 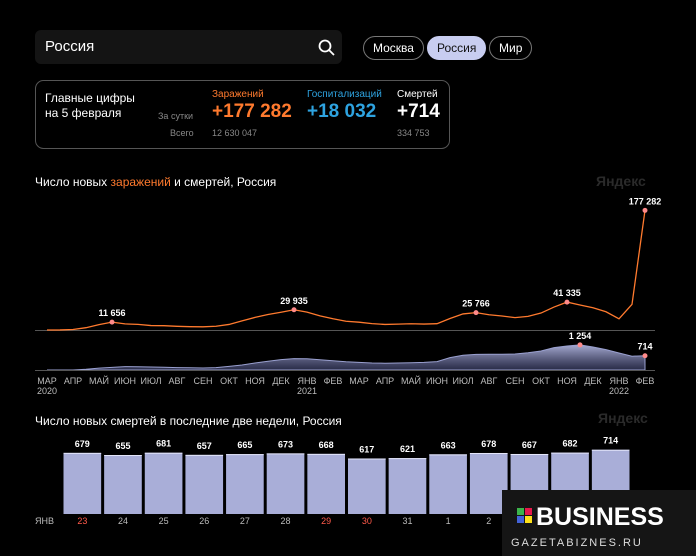 What do you see at coordinates (407, 449) in the screenshot?
I see `bar-value-label: 621` at bounding box center [407, 449].